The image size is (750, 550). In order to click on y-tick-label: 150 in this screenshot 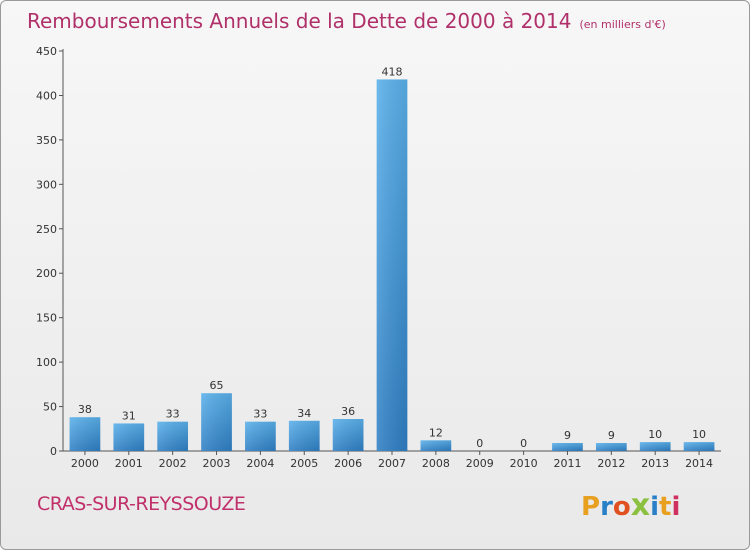, I will do `click(46, 318)`.